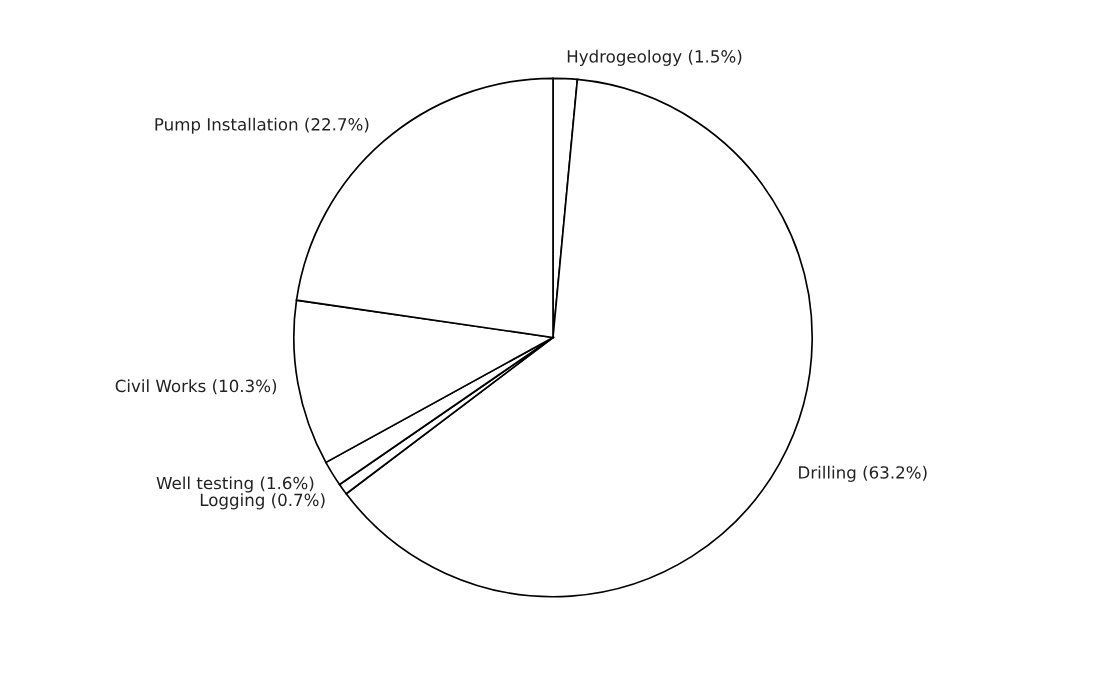 Image resolution: width=1106 pixels, height=675 pixels. Describe the element at coordinates (196, 387) in the screenshot. I see `slice-label: Civil Works (10.3%)` at that location.